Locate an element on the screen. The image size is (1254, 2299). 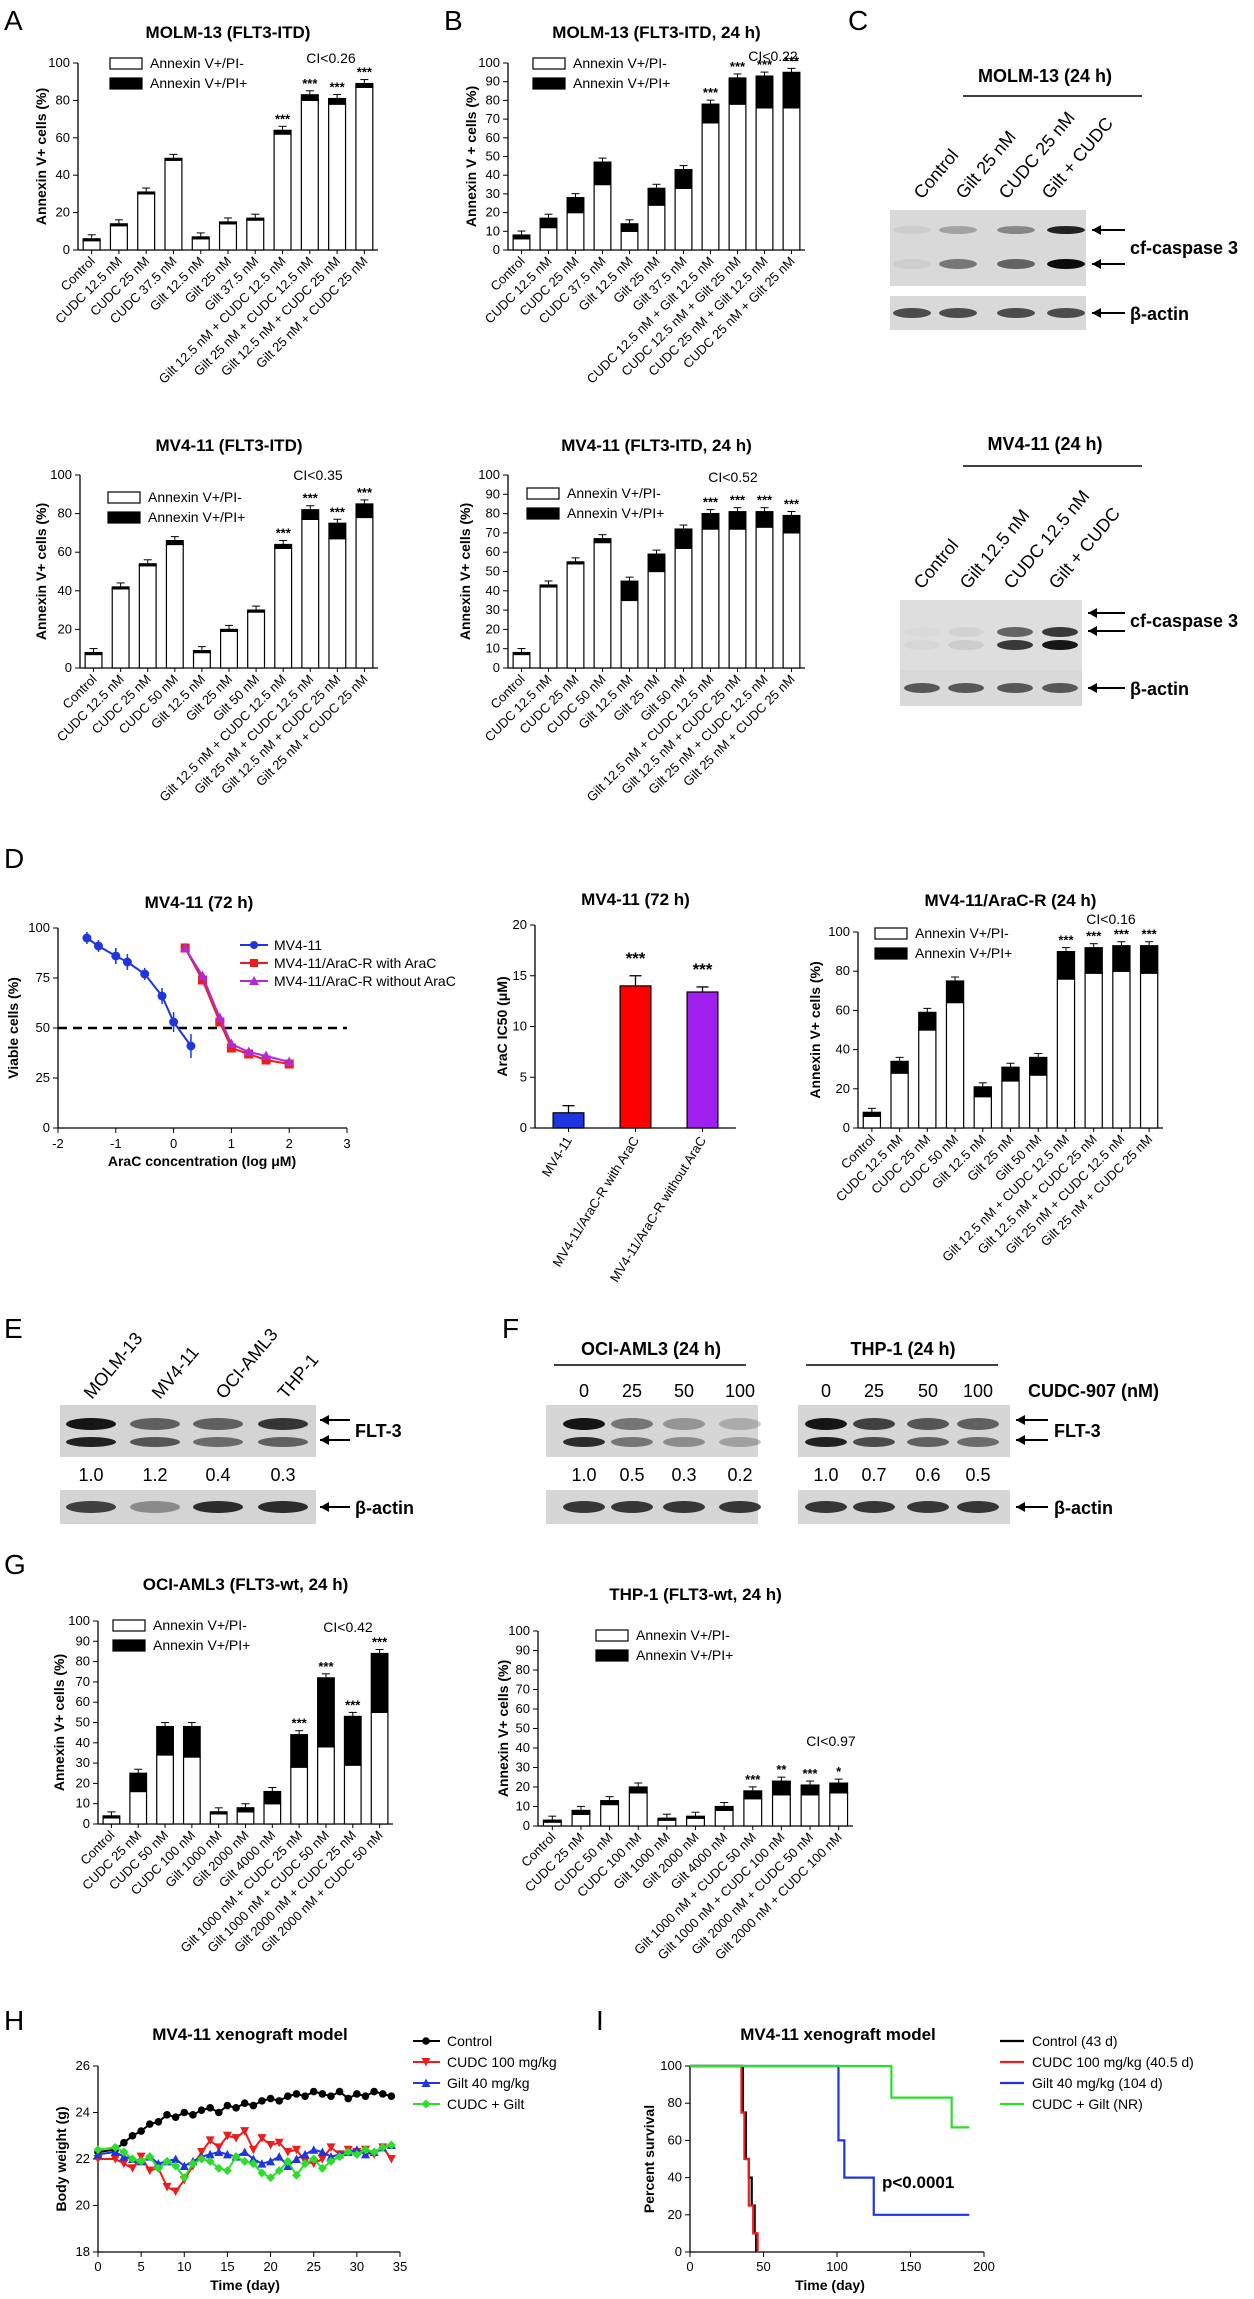
blot-title-thp: THP-1 (24 h) is located at coordinates (902, 1349).